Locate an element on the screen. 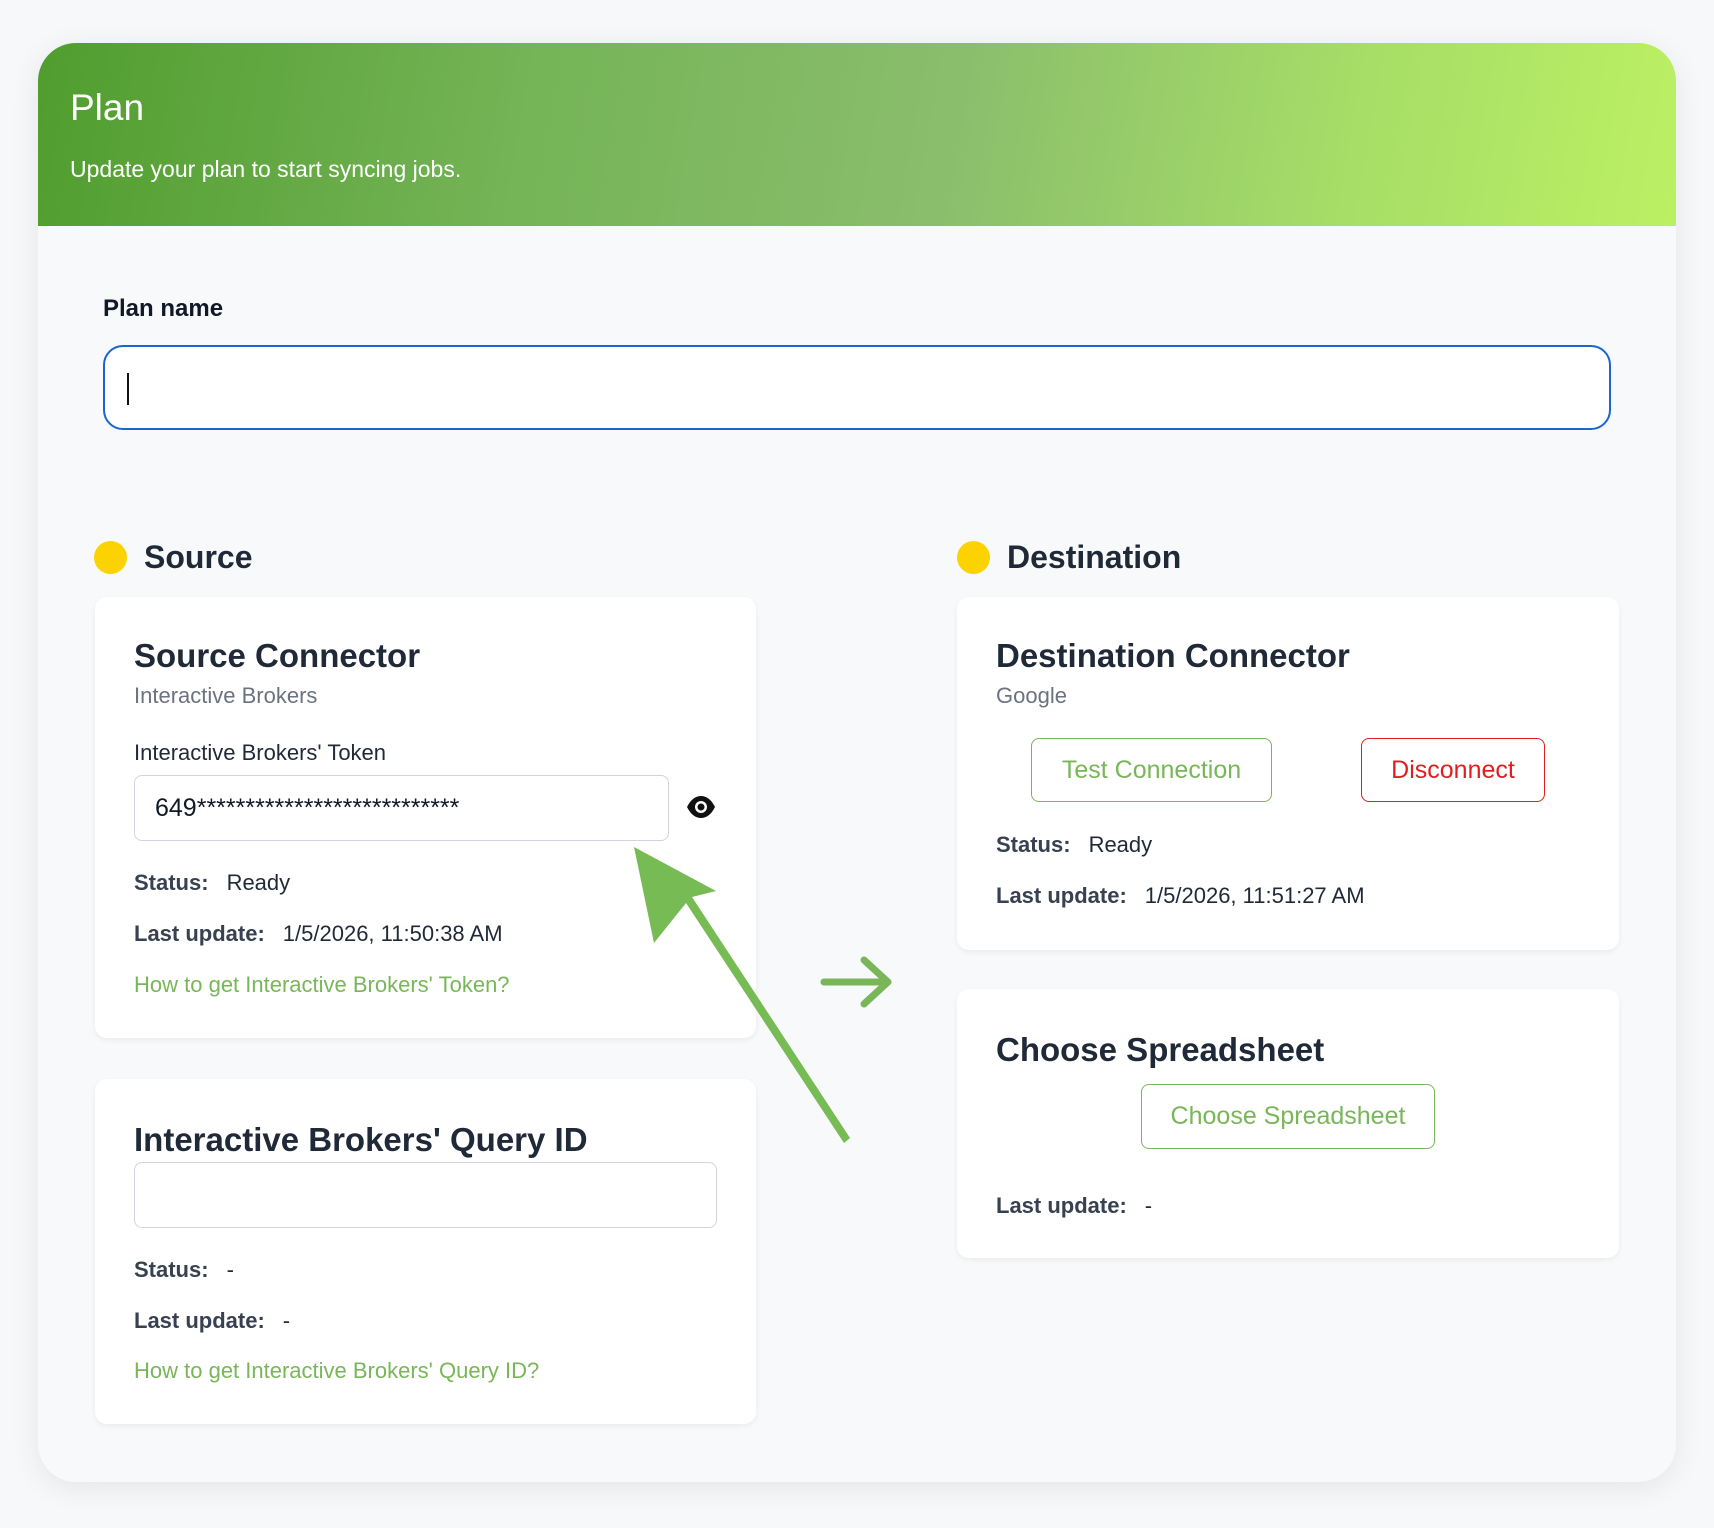 Image resolution: width=1714 pixels, height=1528 pixels. test-connection-button: Test Connection is located at coordinates (1151, 770).